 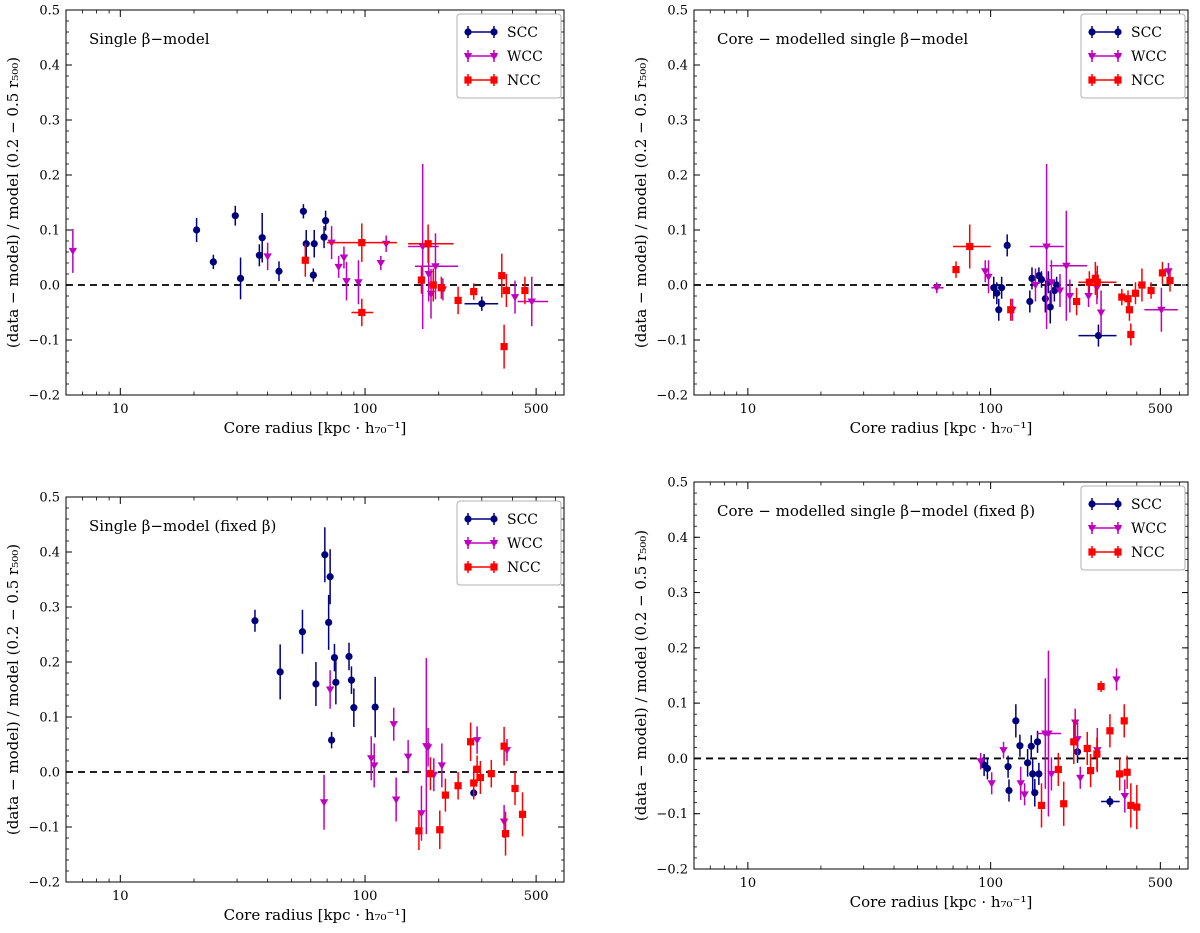 I want to click on y-tick-label: 0.4, so click(x=49, y=553).